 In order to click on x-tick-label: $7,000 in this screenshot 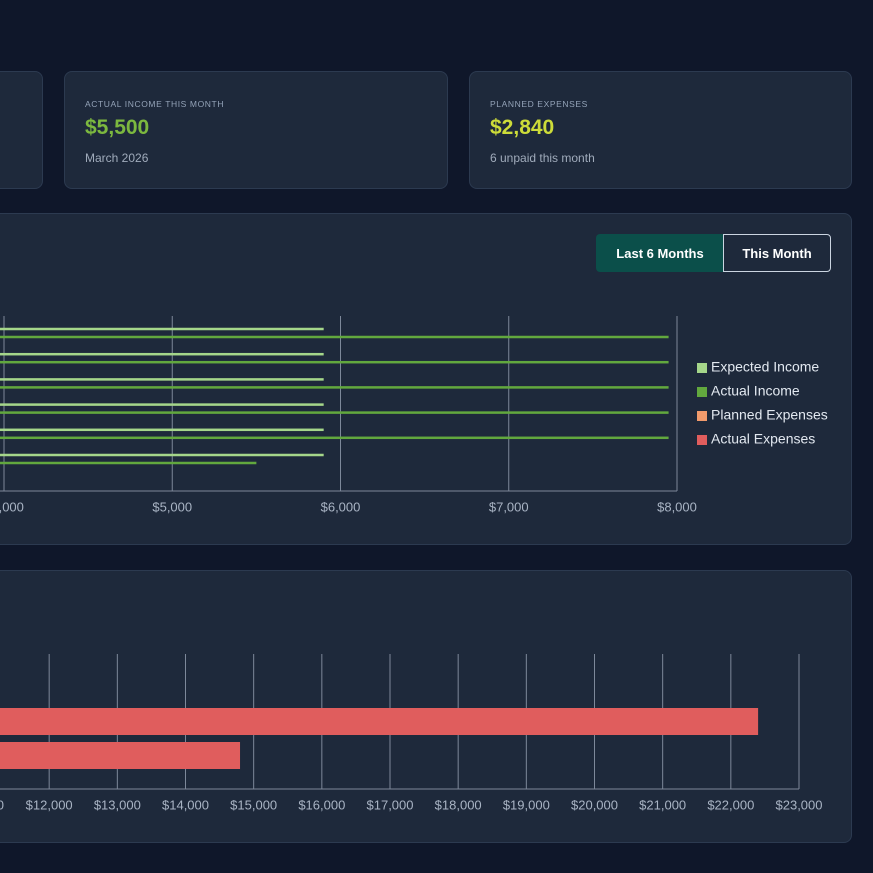, I will do `click(509, 506)`.